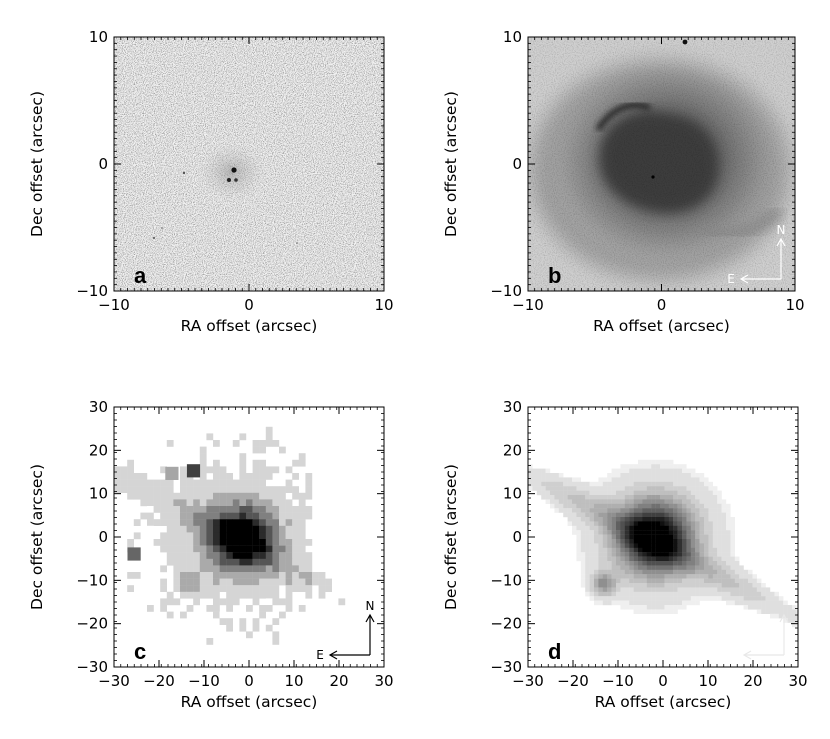 This screenshot has width=830, height=739. I want to click on panel-b-y-tick-label: −10, so click(506, 291).